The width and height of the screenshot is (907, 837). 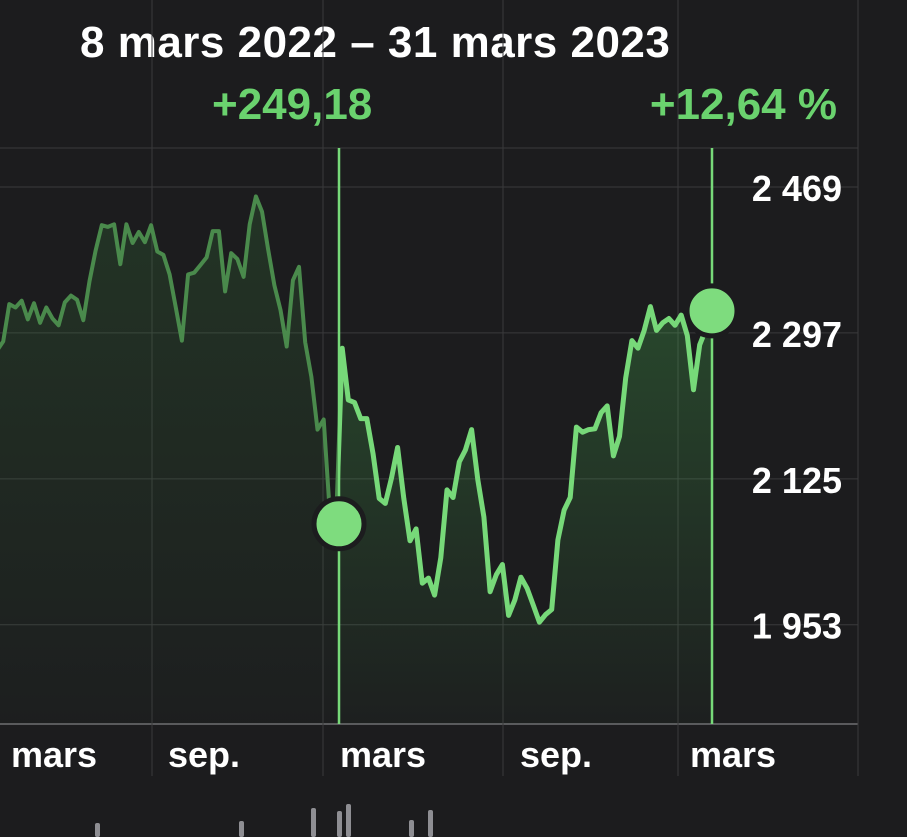 What do you see at coordinates (712, 311) in the screenshot?
I see `selection-end-handle` at bounding box center [712, 311].